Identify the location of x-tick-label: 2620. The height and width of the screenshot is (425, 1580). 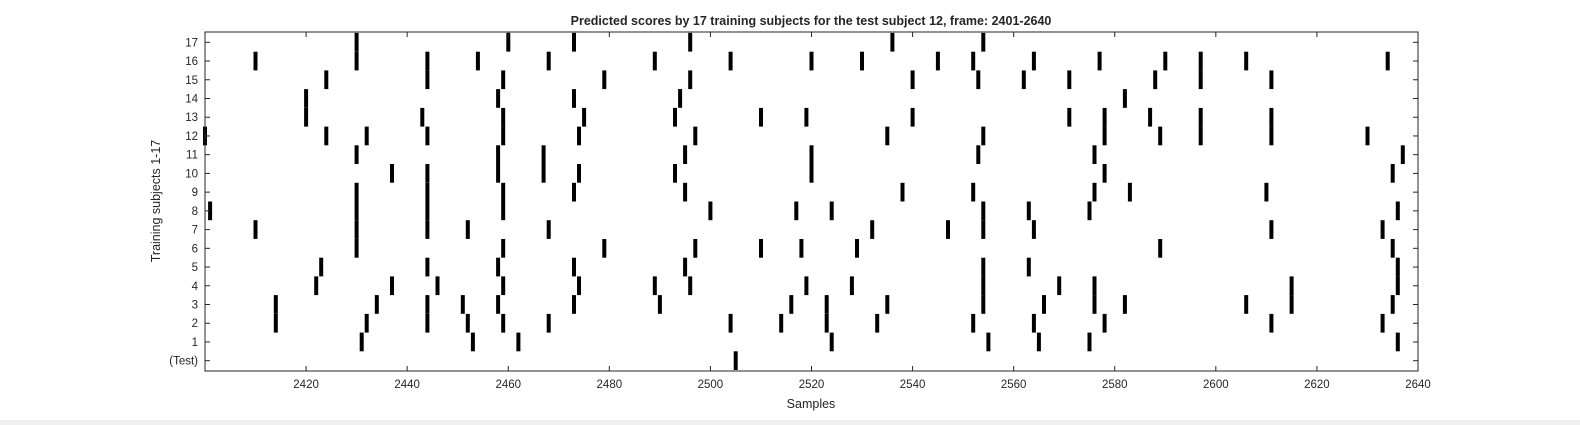
(1317, 385).